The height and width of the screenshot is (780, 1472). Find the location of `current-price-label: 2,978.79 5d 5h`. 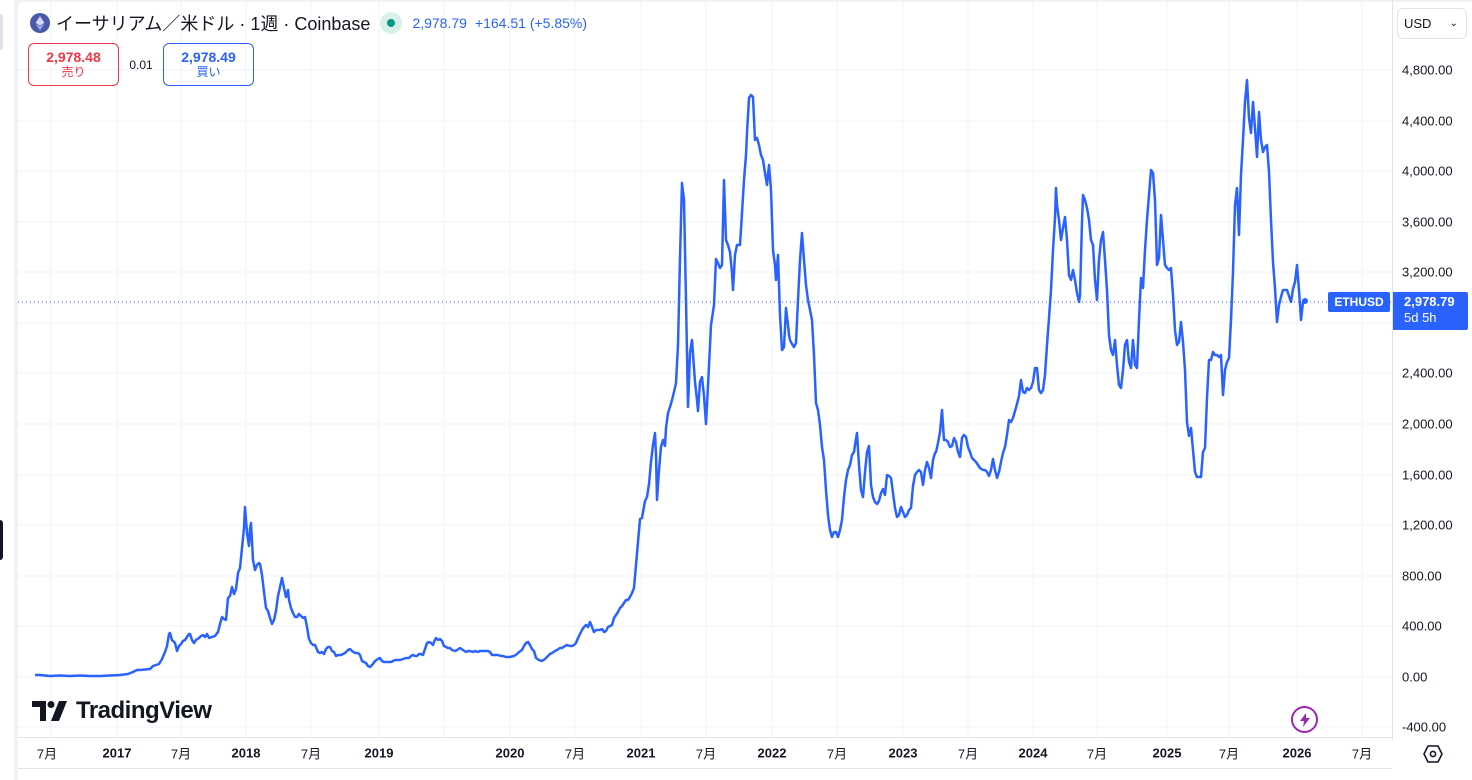

current-price-label: 2,978.79 5d 5h is located at coordinates (1430, 311).